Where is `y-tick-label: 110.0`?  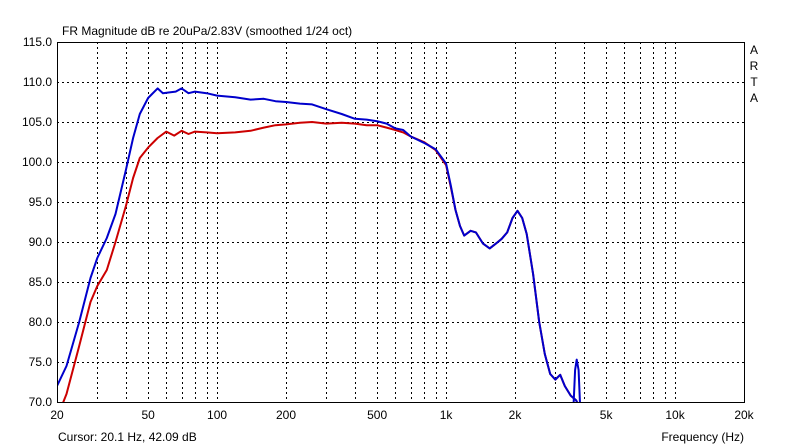 y-tick-label: 110.0 is located at coordinates (37, 82).